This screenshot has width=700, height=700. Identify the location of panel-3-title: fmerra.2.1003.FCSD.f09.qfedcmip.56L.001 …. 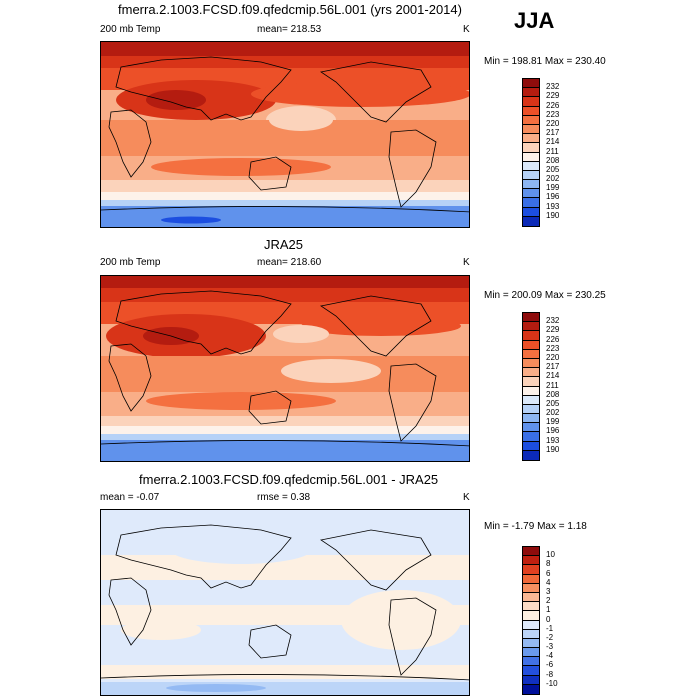
(289, 479).